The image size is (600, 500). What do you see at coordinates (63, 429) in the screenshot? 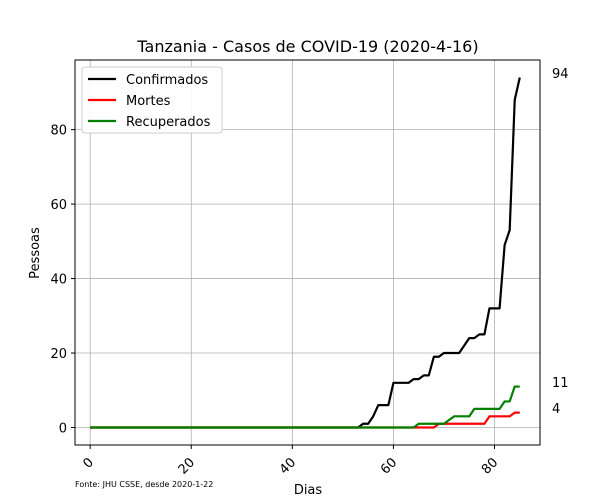
I see `y-tick-label: 0` at bounding box center [63, 429].